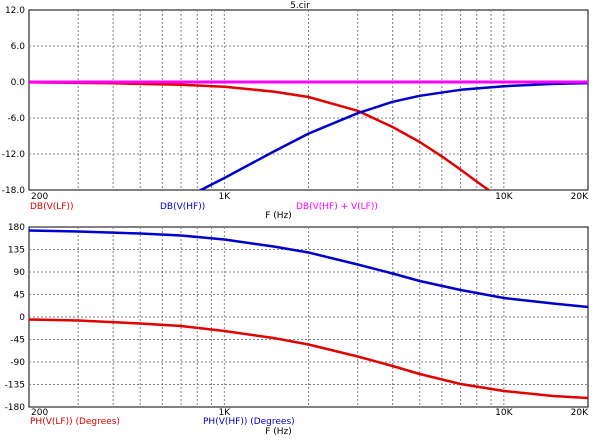  What do you see at coordinates (22, 318) in the screenshot?
I see `y-tick-label: 0` at bounding box center [22, 318].